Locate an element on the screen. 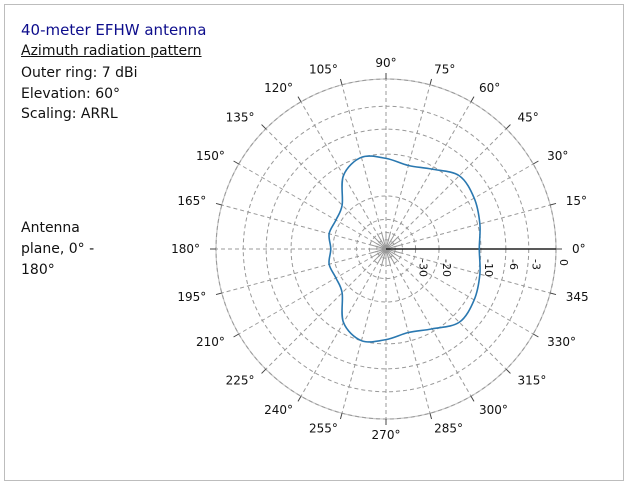  angular-tick-label: 180° is located at coordinates (185, 249).